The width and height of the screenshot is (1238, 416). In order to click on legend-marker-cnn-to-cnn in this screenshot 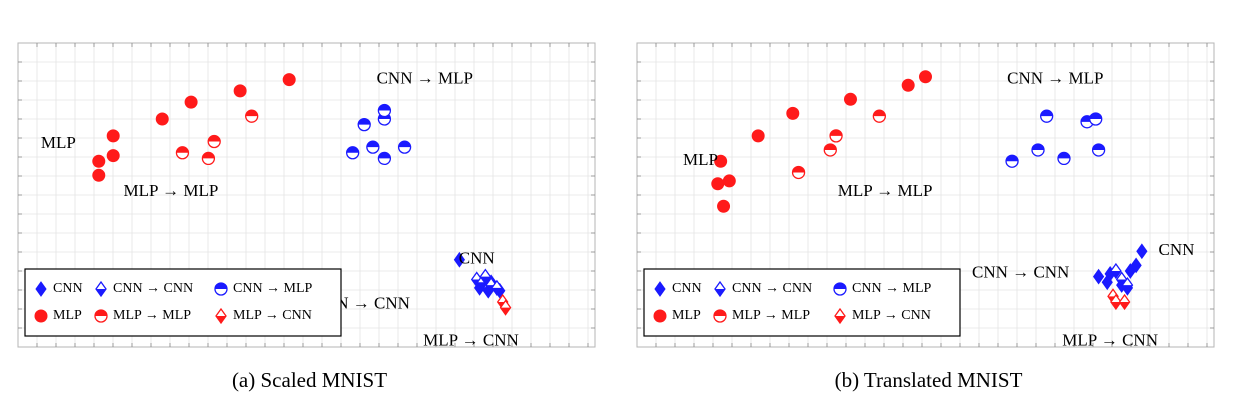, I will do `click(101, 289)`.